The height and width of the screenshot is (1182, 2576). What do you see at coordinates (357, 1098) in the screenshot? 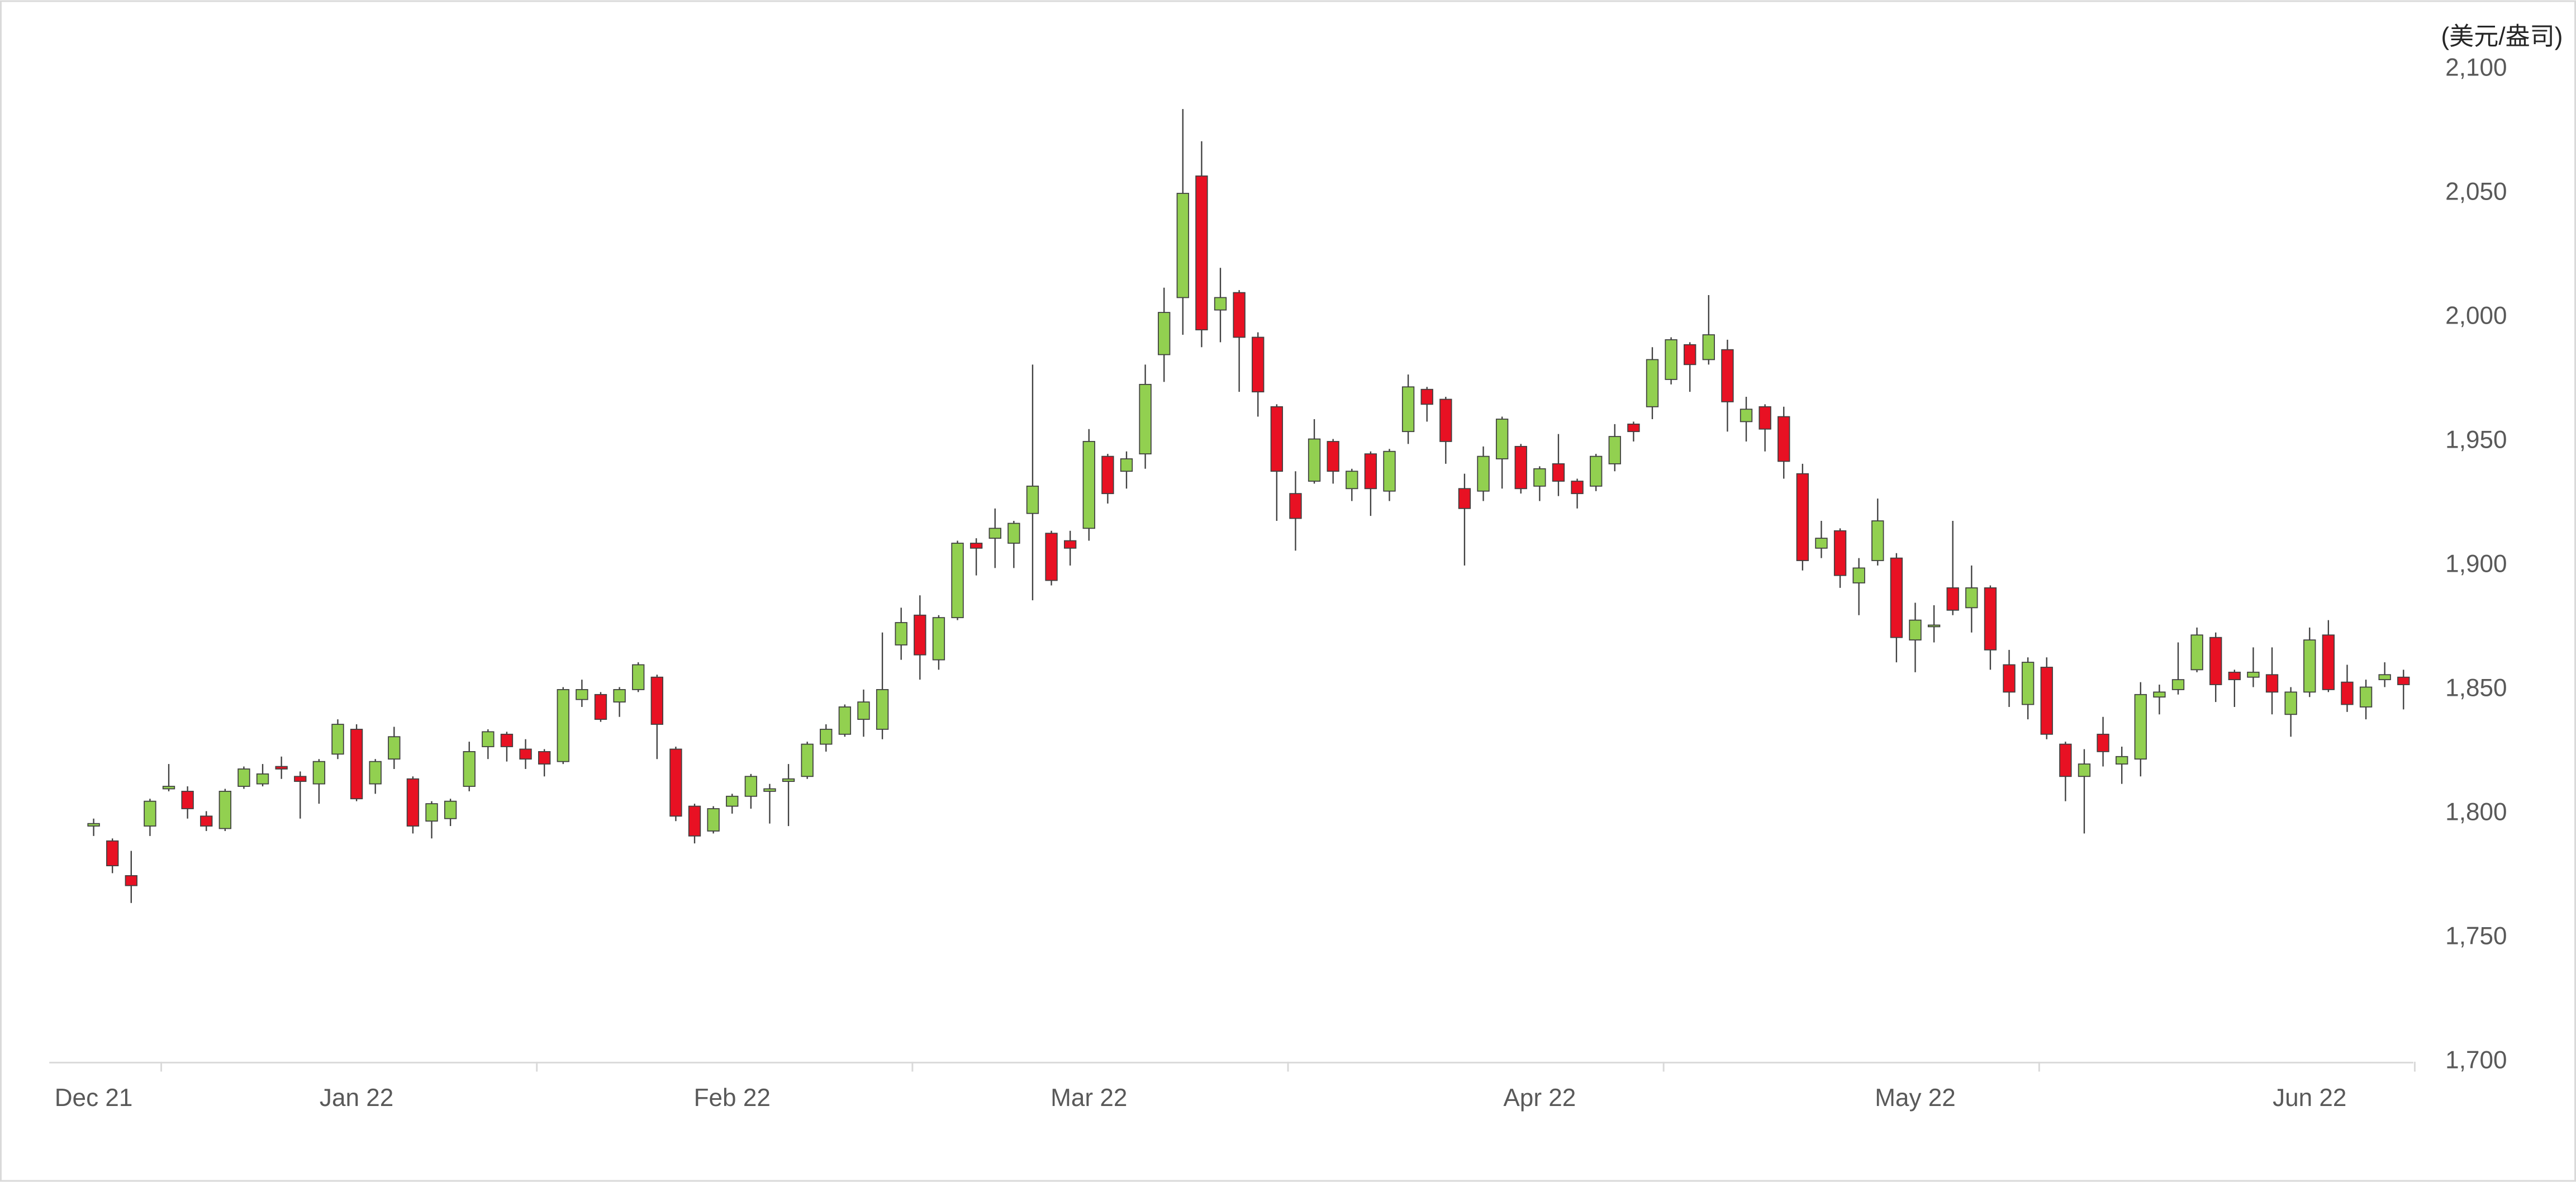
I see `x-tick-label: Jan 22` at bounding box center [357, 1098].